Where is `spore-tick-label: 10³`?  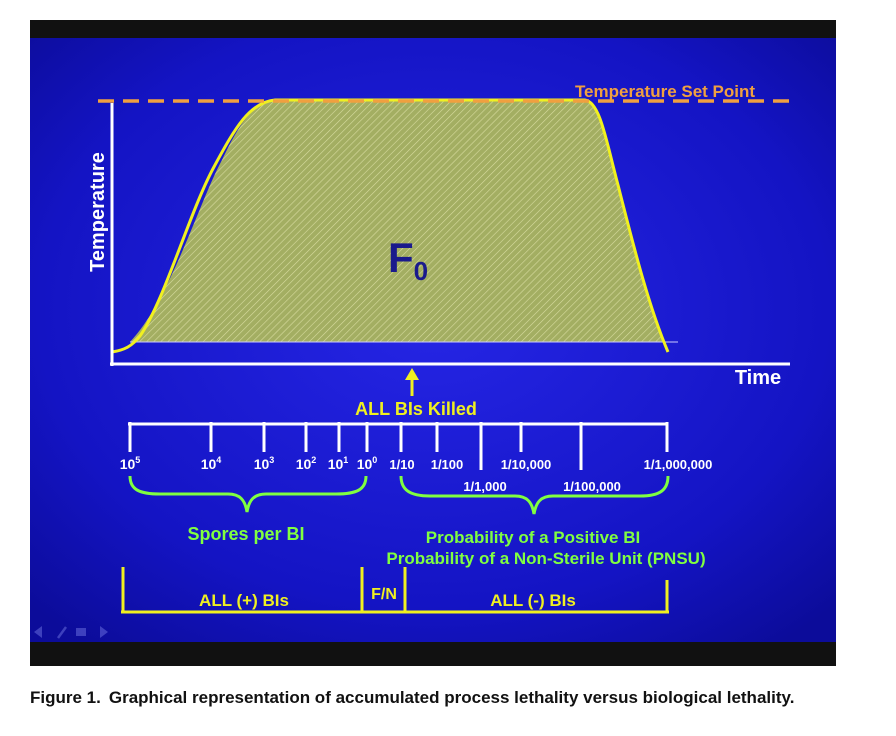
spore-tick-label: 10³ is located at coordinates (264, 463).